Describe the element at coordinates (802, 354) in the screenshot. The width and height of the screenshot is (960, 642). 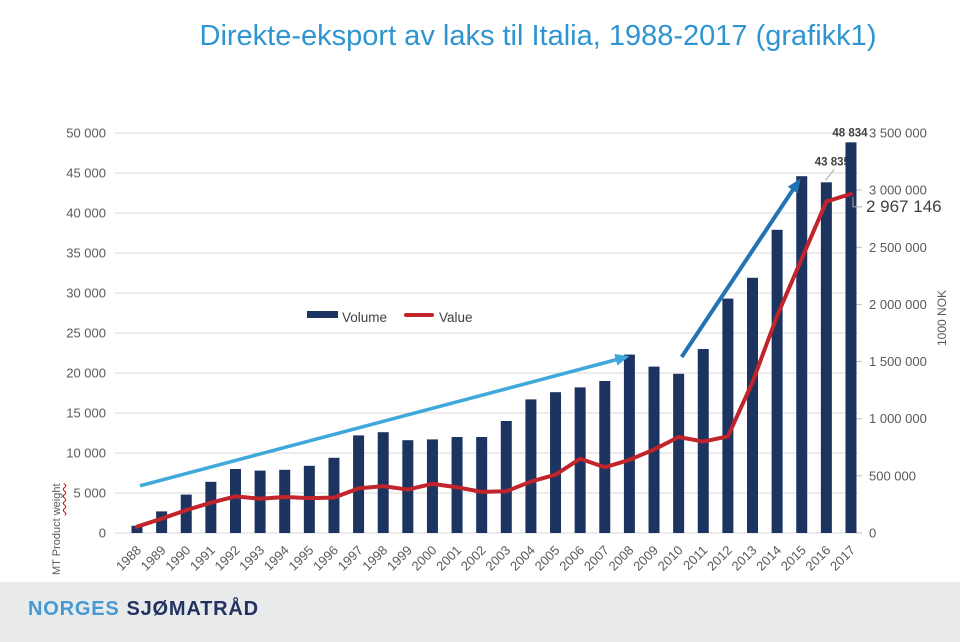
I see `bar-2015` at that location.